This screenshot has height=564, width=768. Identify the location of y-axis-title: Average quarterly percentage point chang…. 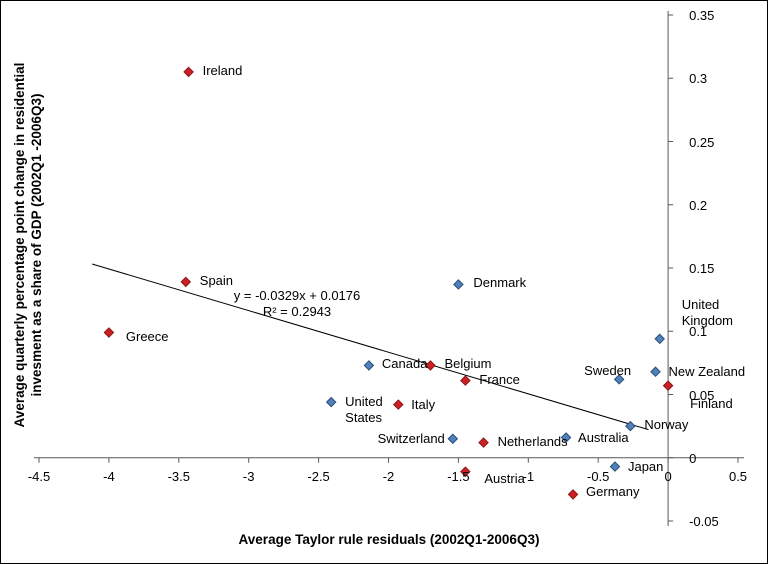
(28, 245).